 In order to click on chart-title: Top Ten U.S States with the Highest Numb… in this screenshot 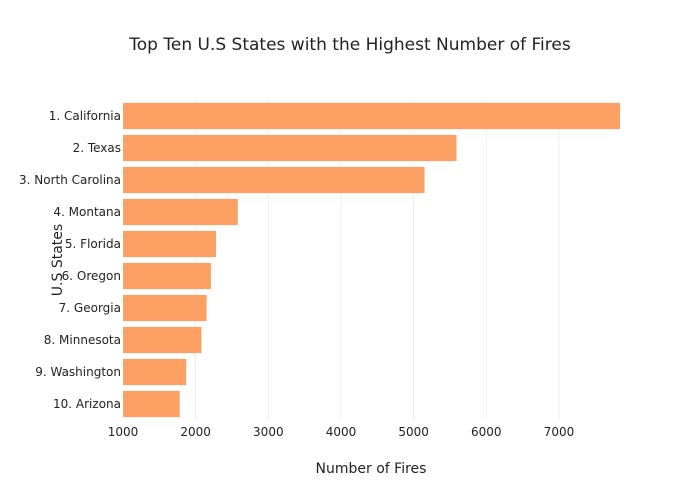, I will do `click(349, 45)`.